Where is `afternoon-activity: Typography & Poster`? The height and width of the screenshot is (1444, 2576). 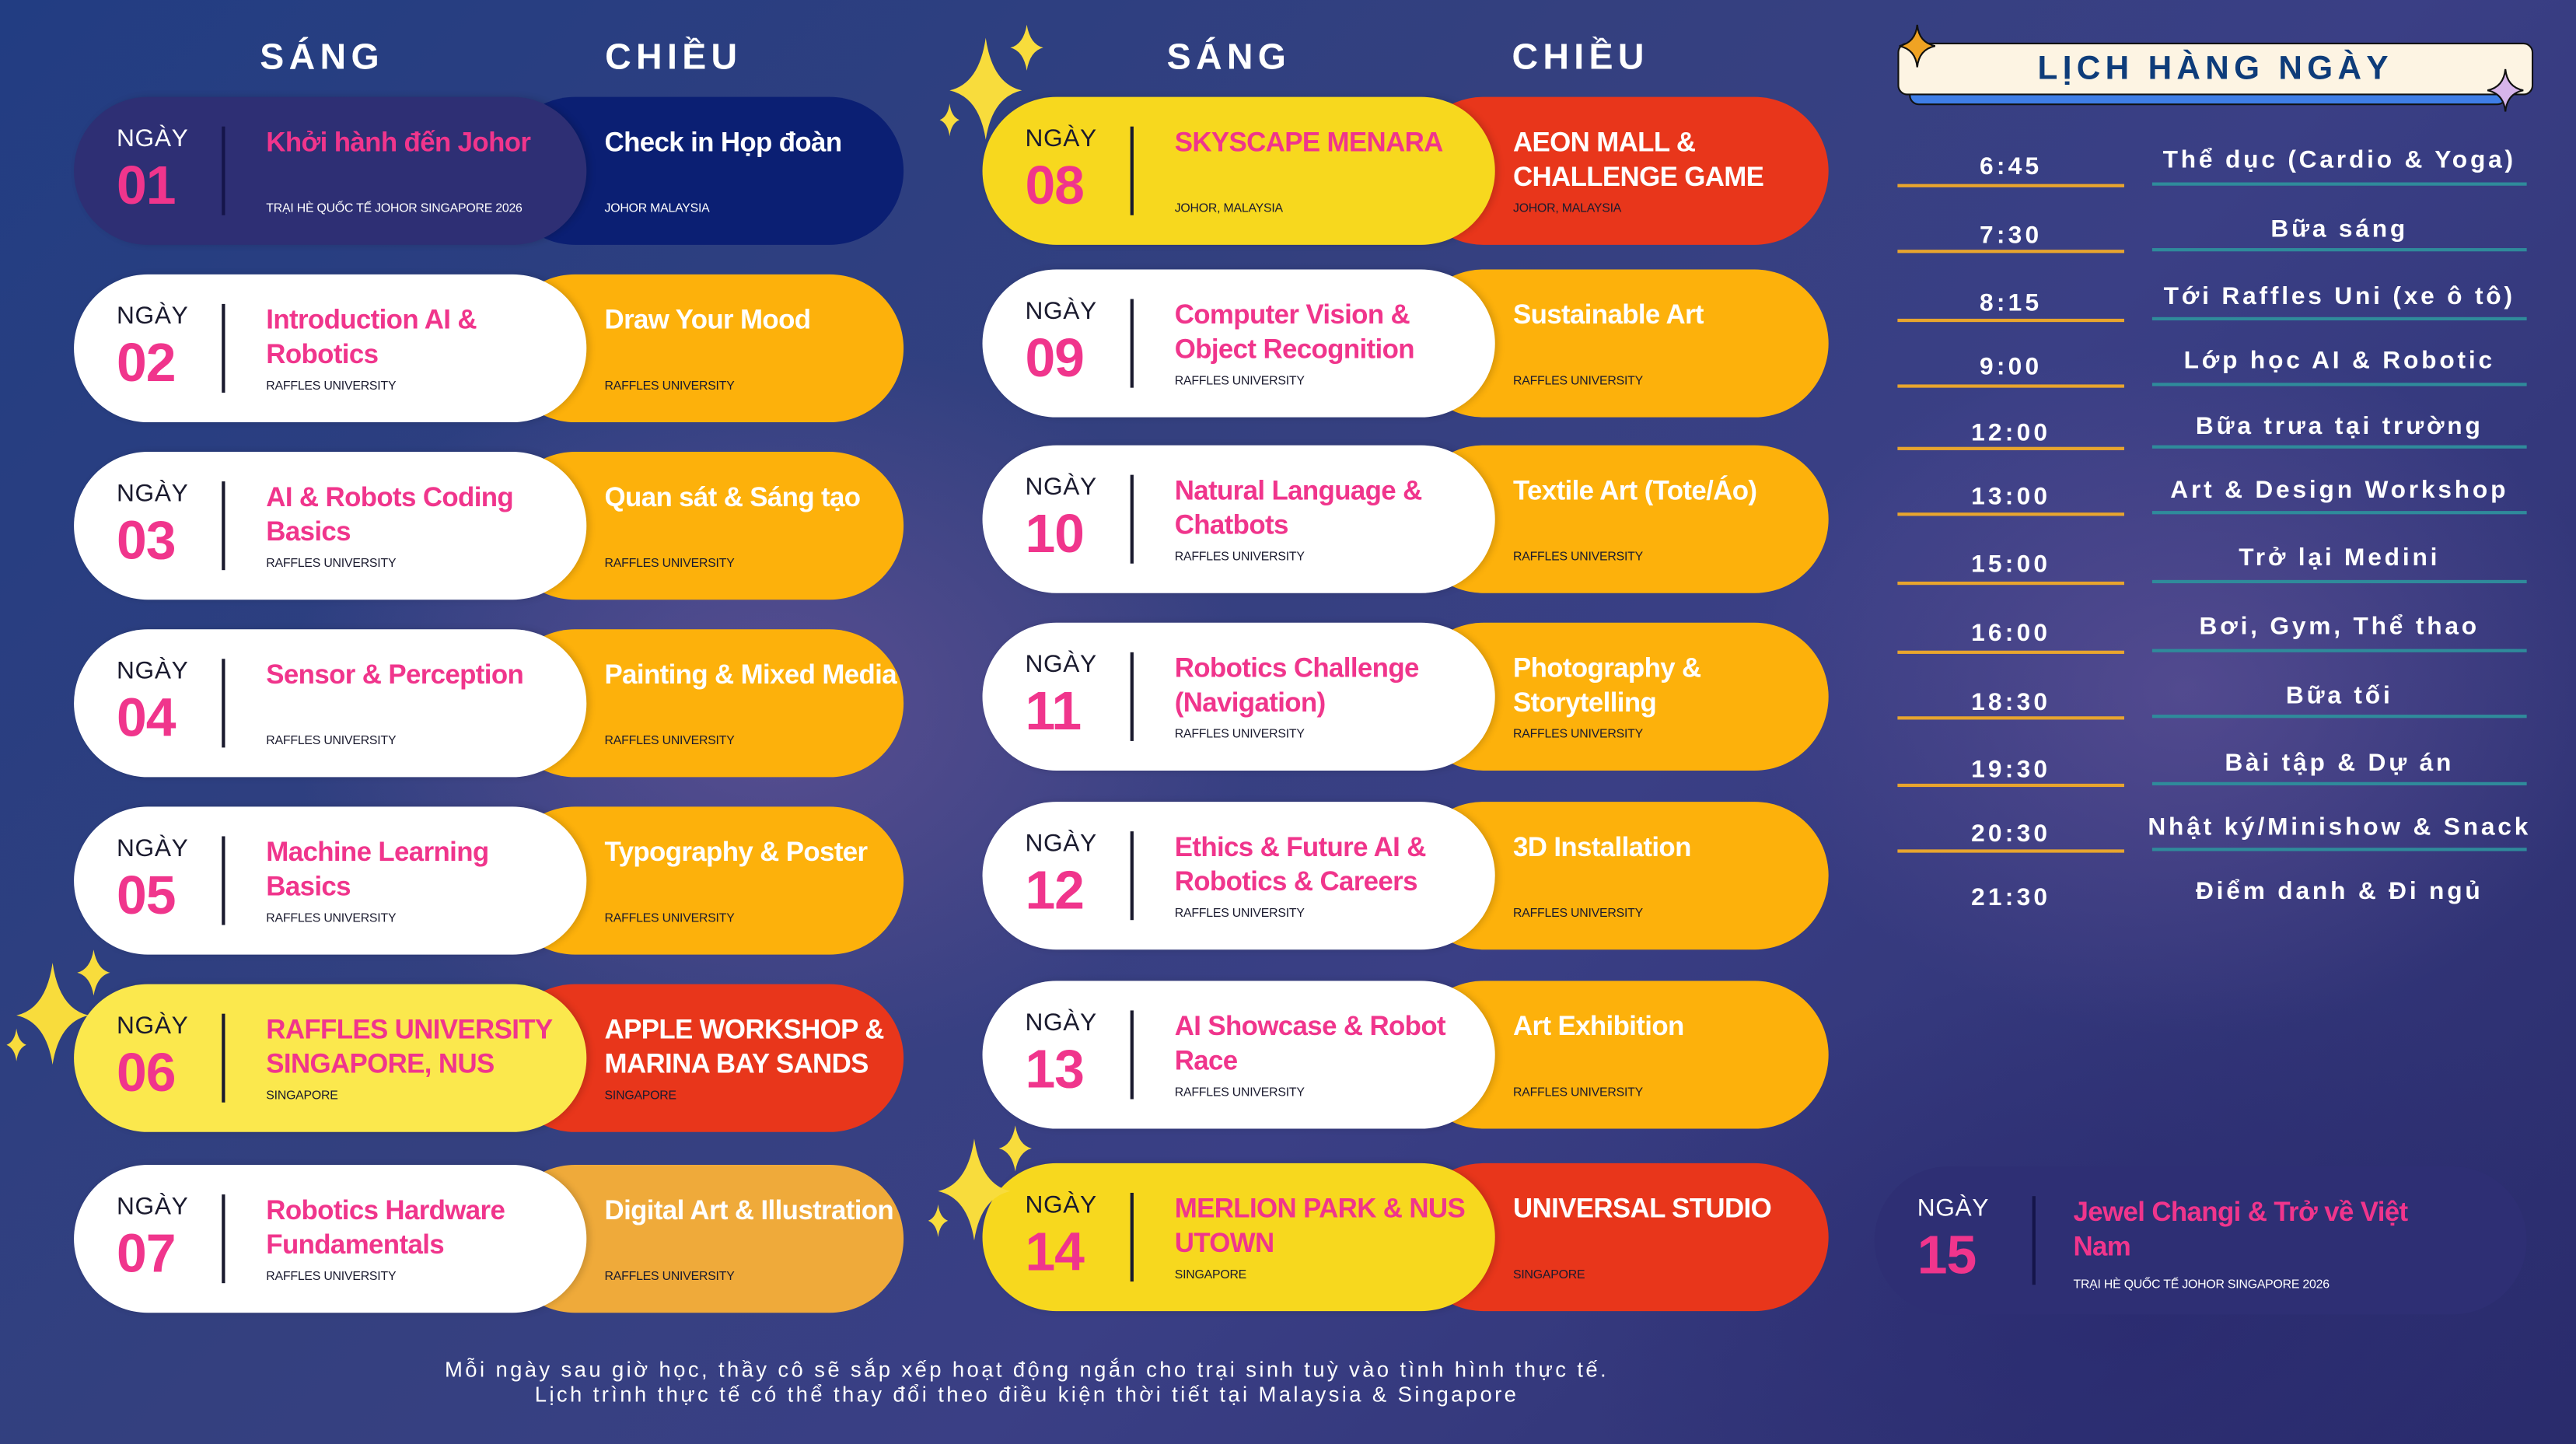 afternoon-activity: Typography & Poster is located at coordinates (736, 853).